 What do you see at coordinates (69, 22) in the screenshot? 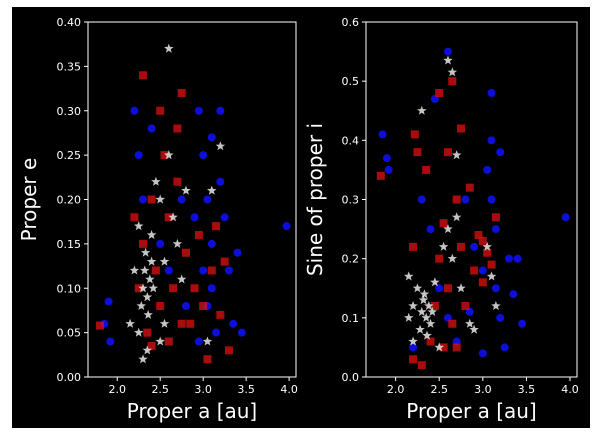
I see `y-tick-label: 0.40` at bounding box center [69, 22].